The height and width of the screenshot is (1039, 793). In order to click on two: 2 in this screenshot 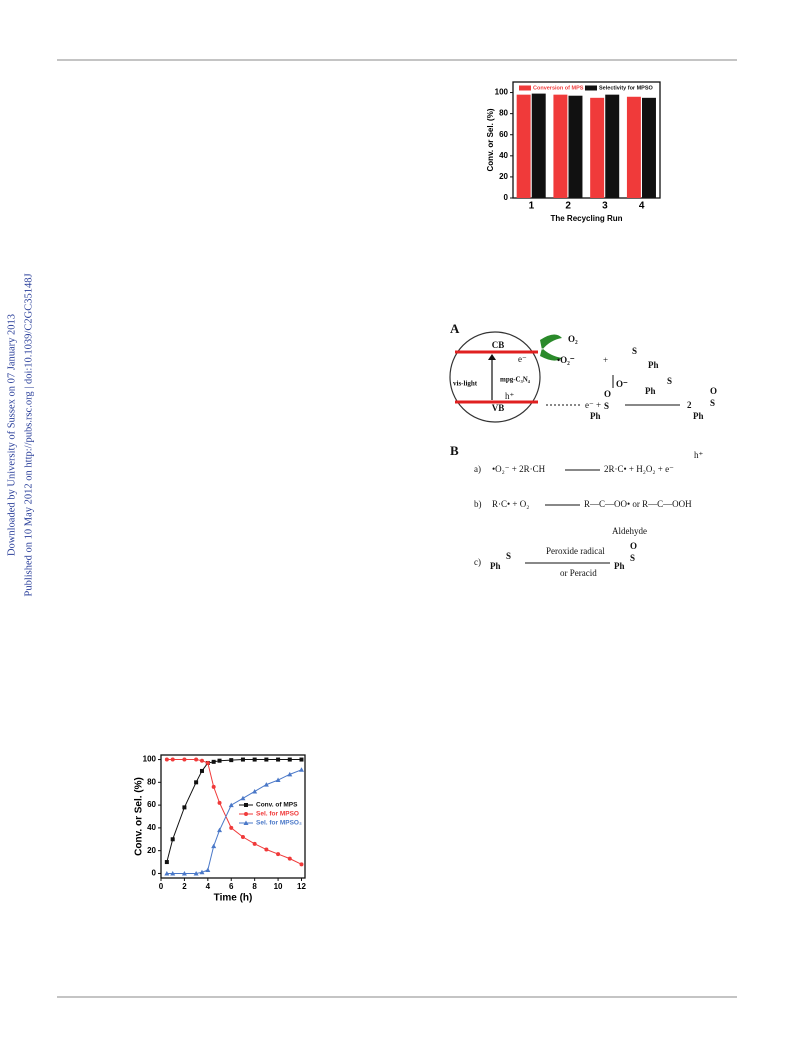, I will do `click(689, 405)`.